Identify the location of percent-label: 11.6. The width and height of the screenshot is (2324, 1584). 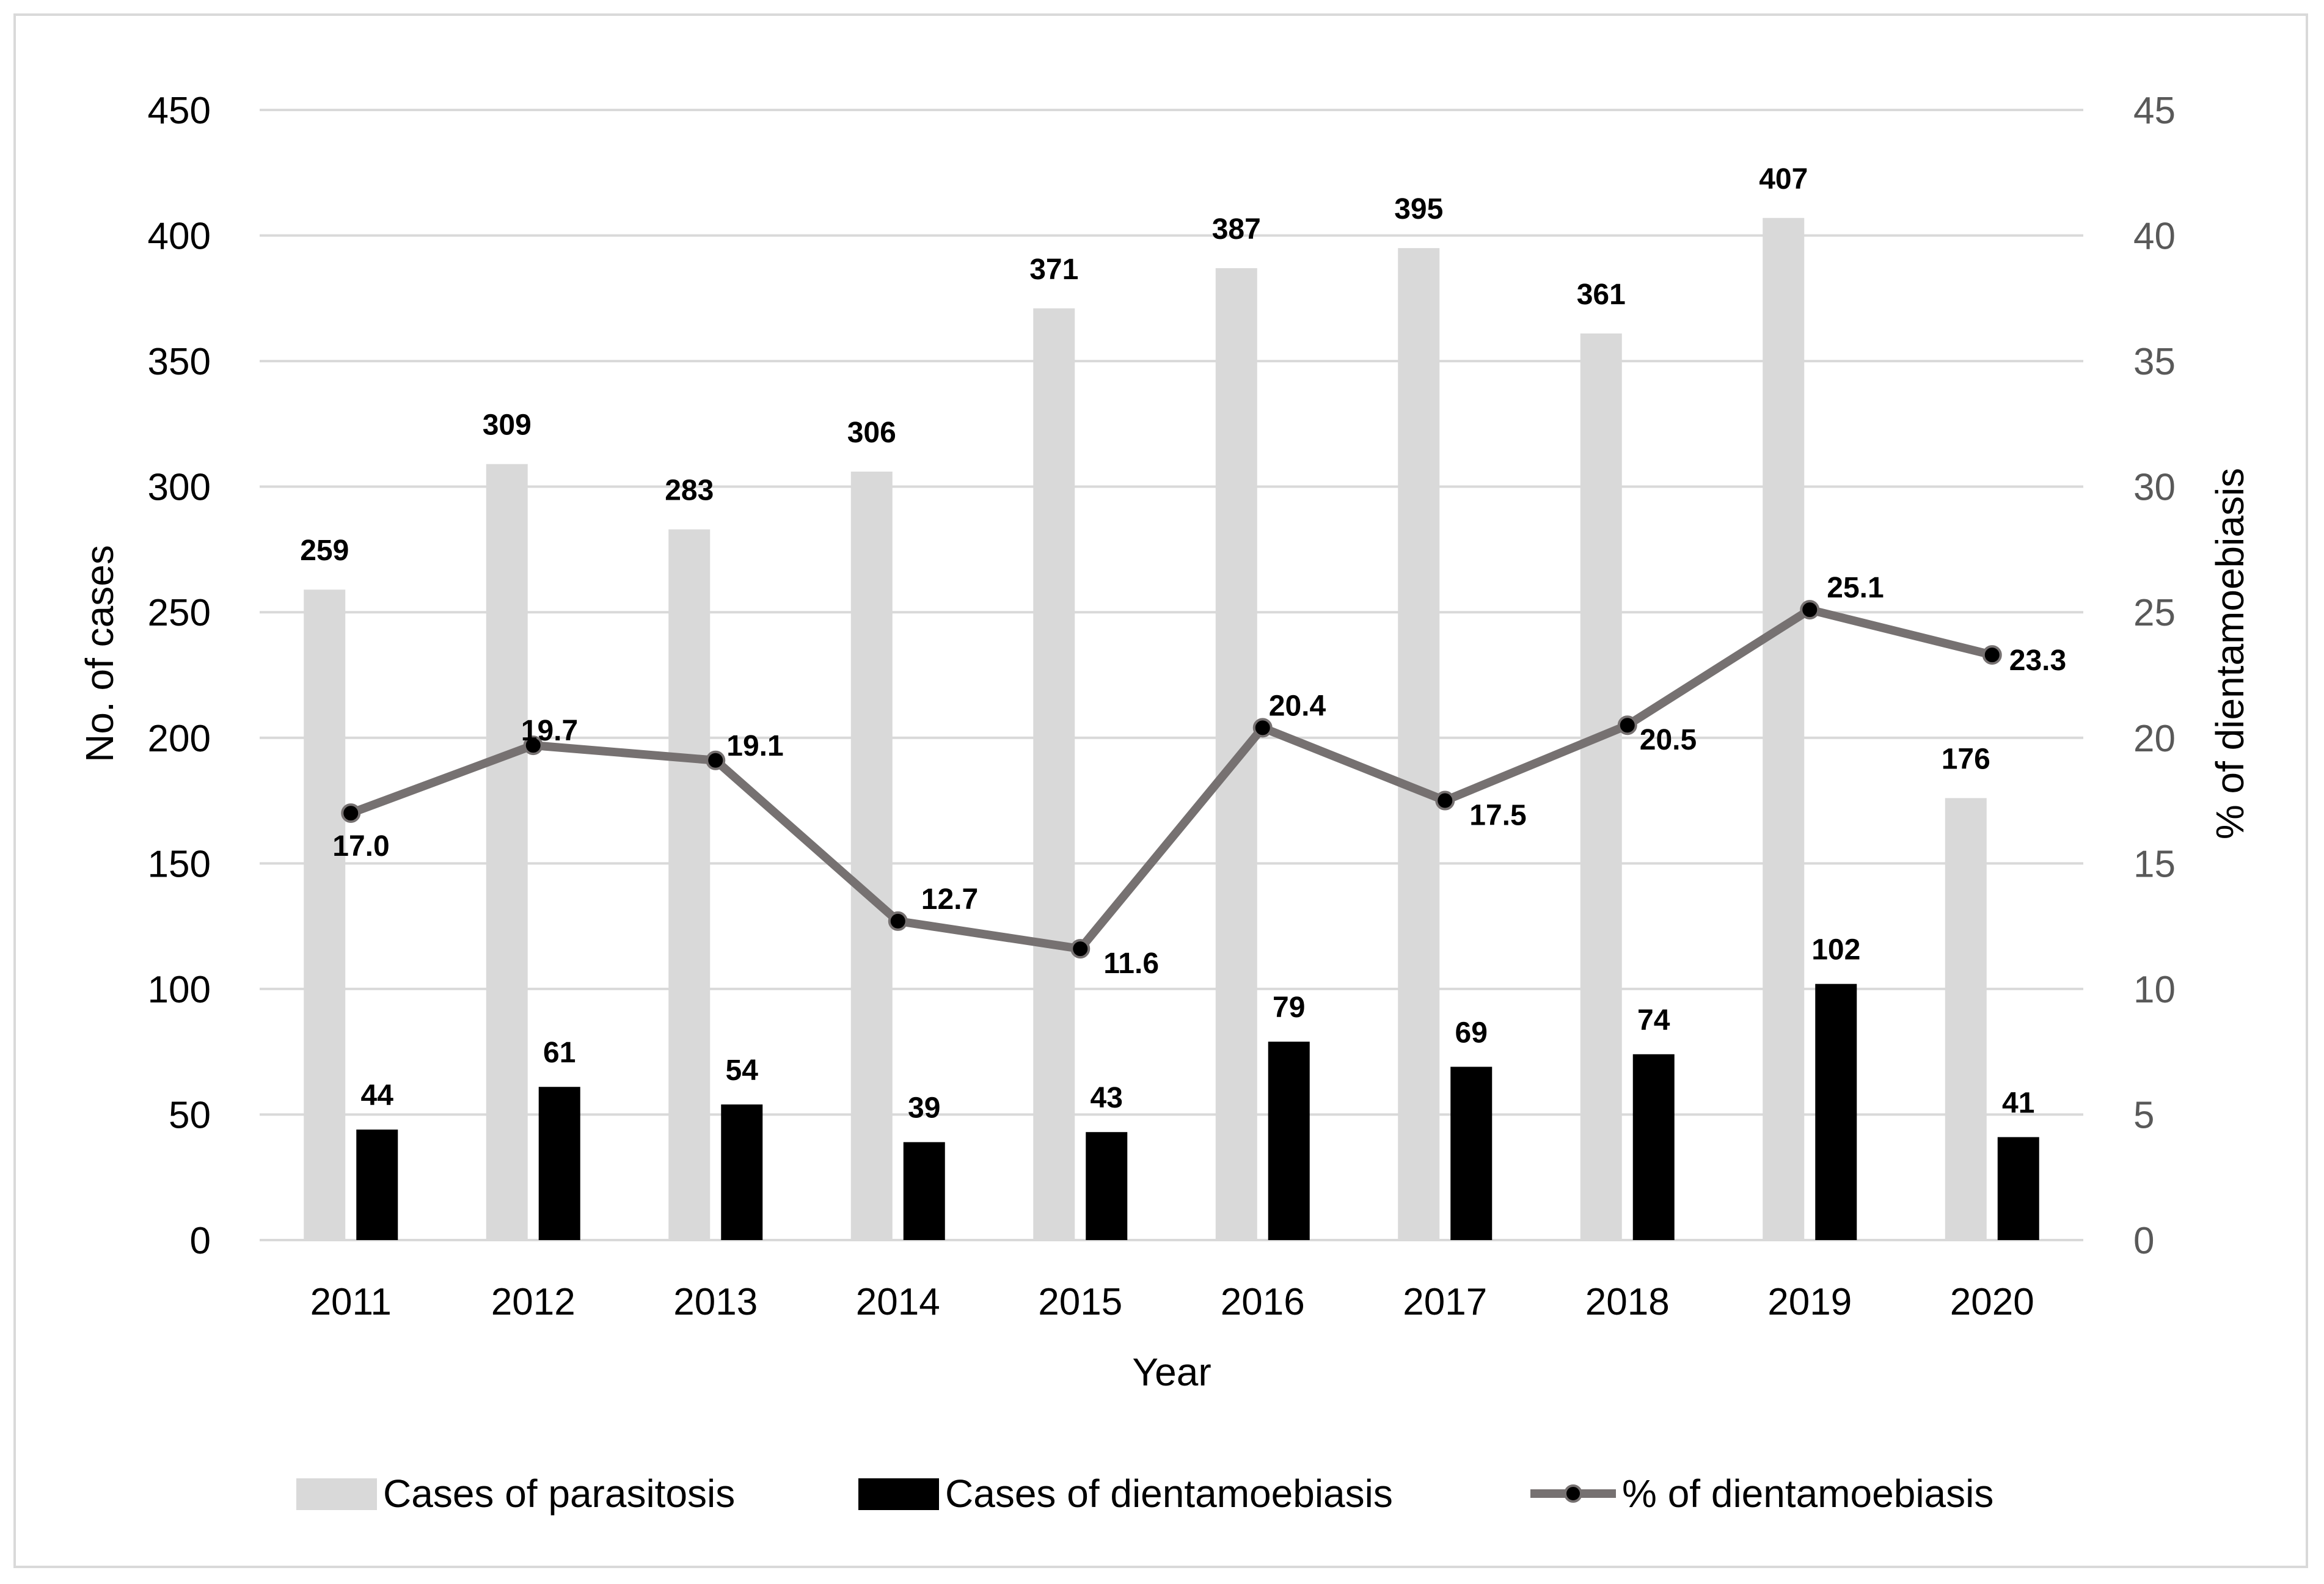
(1131, 963).